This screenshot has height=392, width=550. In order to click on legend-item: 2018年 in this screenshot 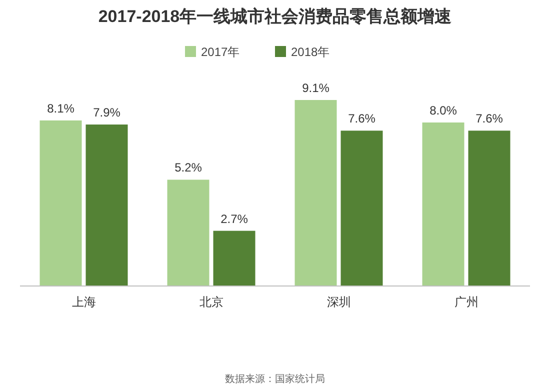, I will do `click(302, 52)`.